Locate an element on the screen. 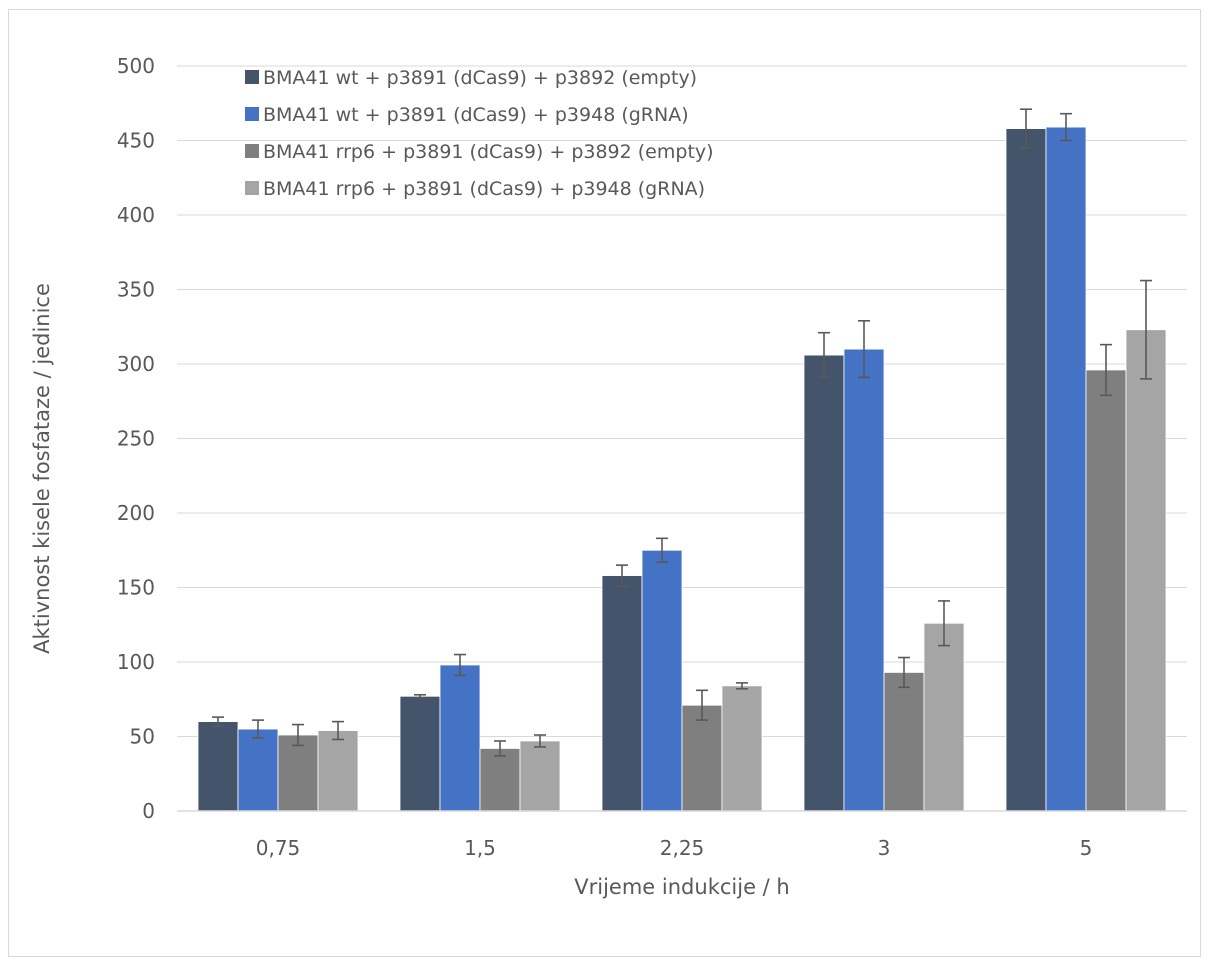 This screenshot has width=1210, height=964. y-axis-title: Aktivnost kisele fosfataze / jedinice is located at coordinates (42, 468).